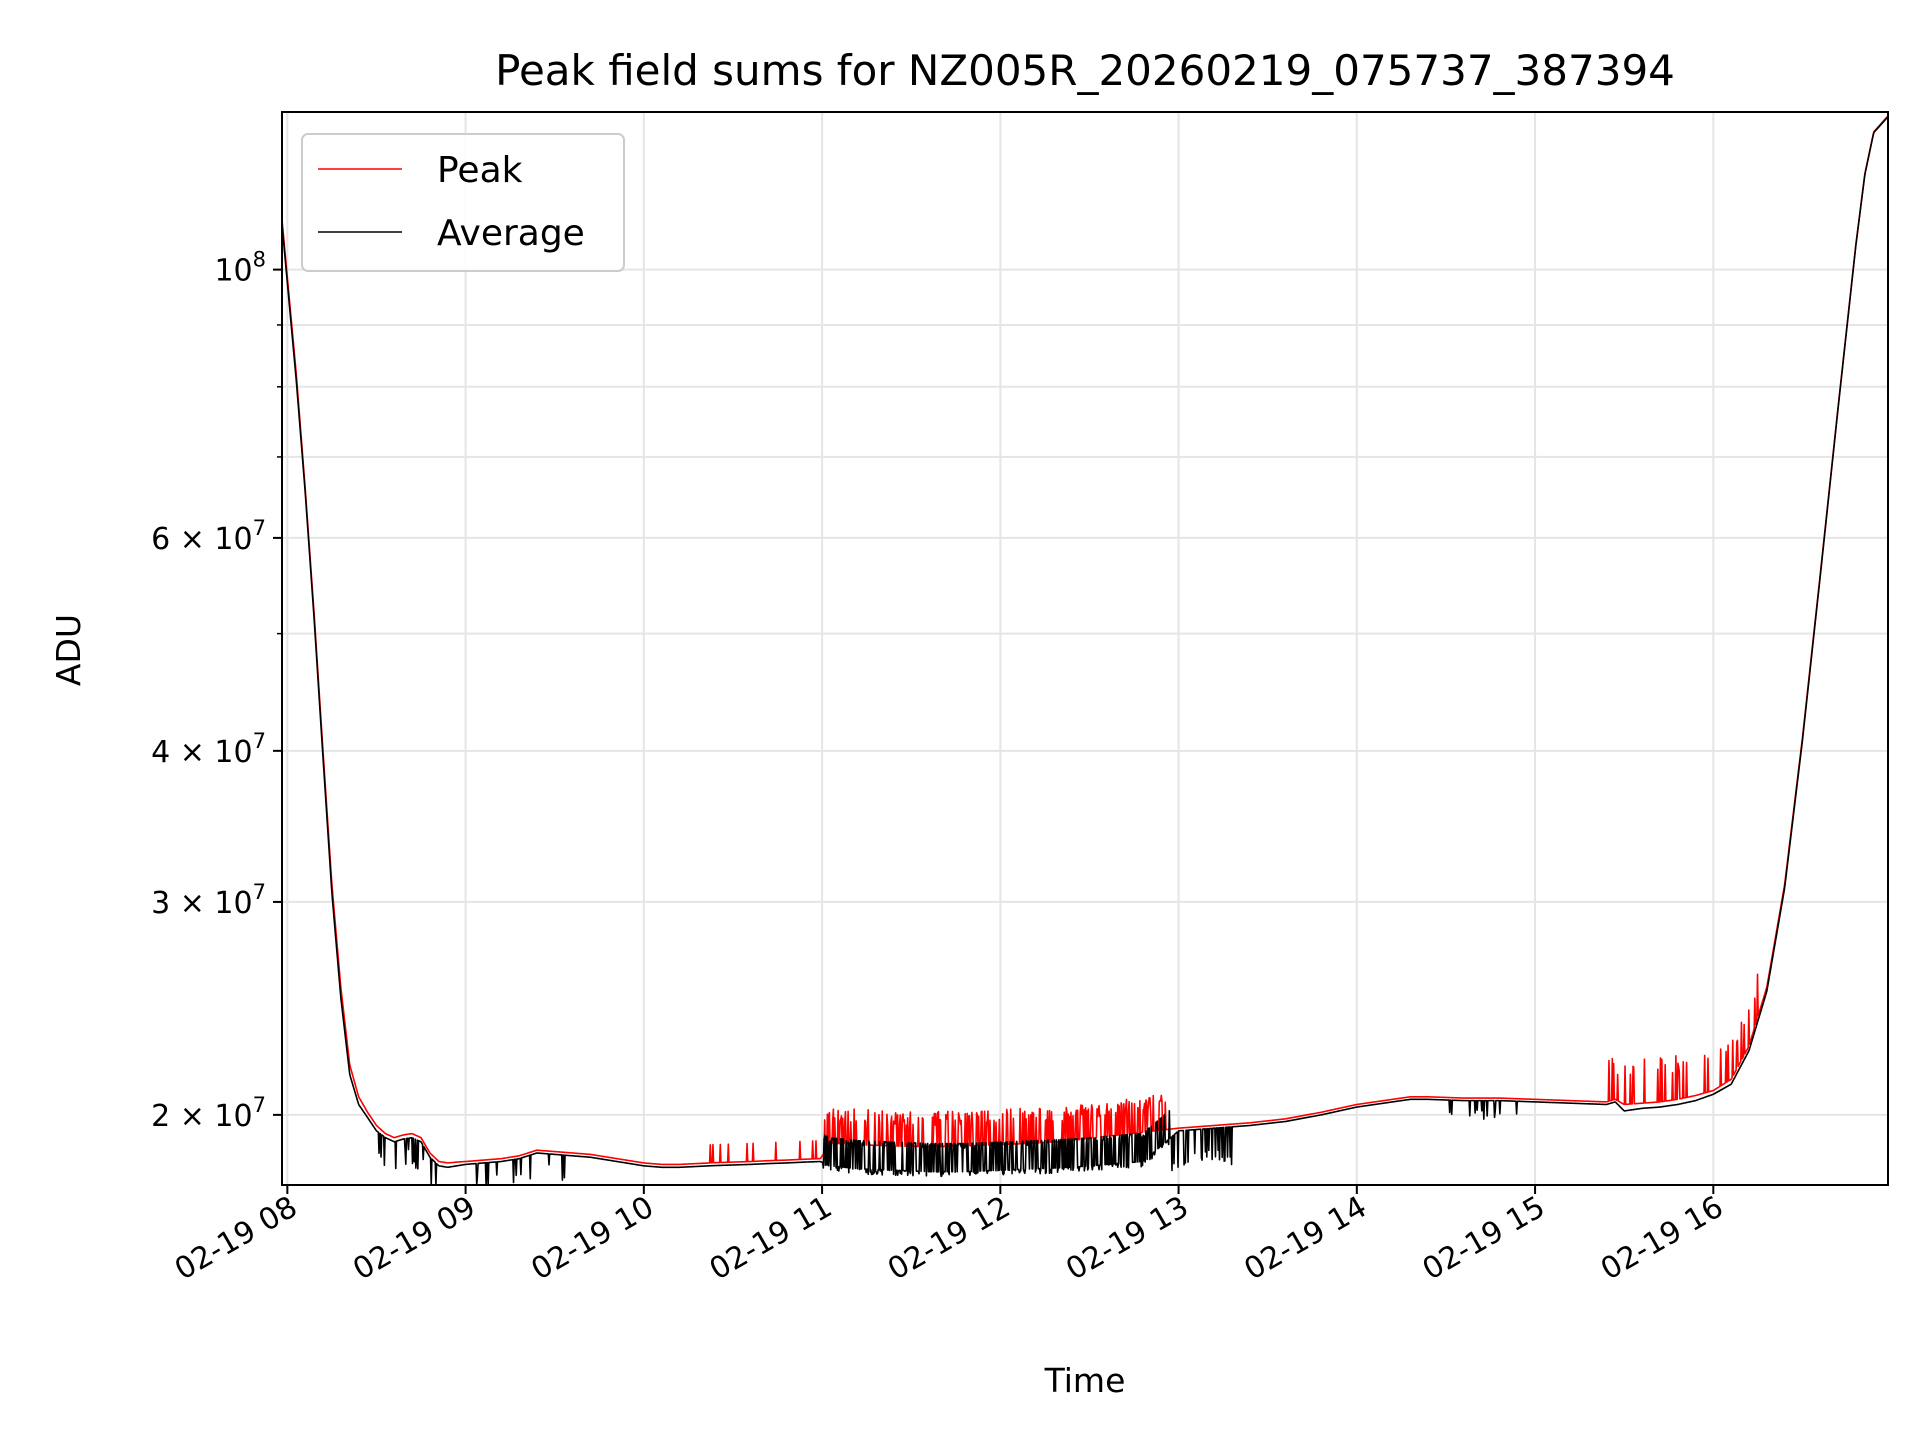 The image size is (1920, 1440). Describe the element at coordinates (208, 900) in the screenshot. I see `y-tick-label: 3 × 107` at that location.